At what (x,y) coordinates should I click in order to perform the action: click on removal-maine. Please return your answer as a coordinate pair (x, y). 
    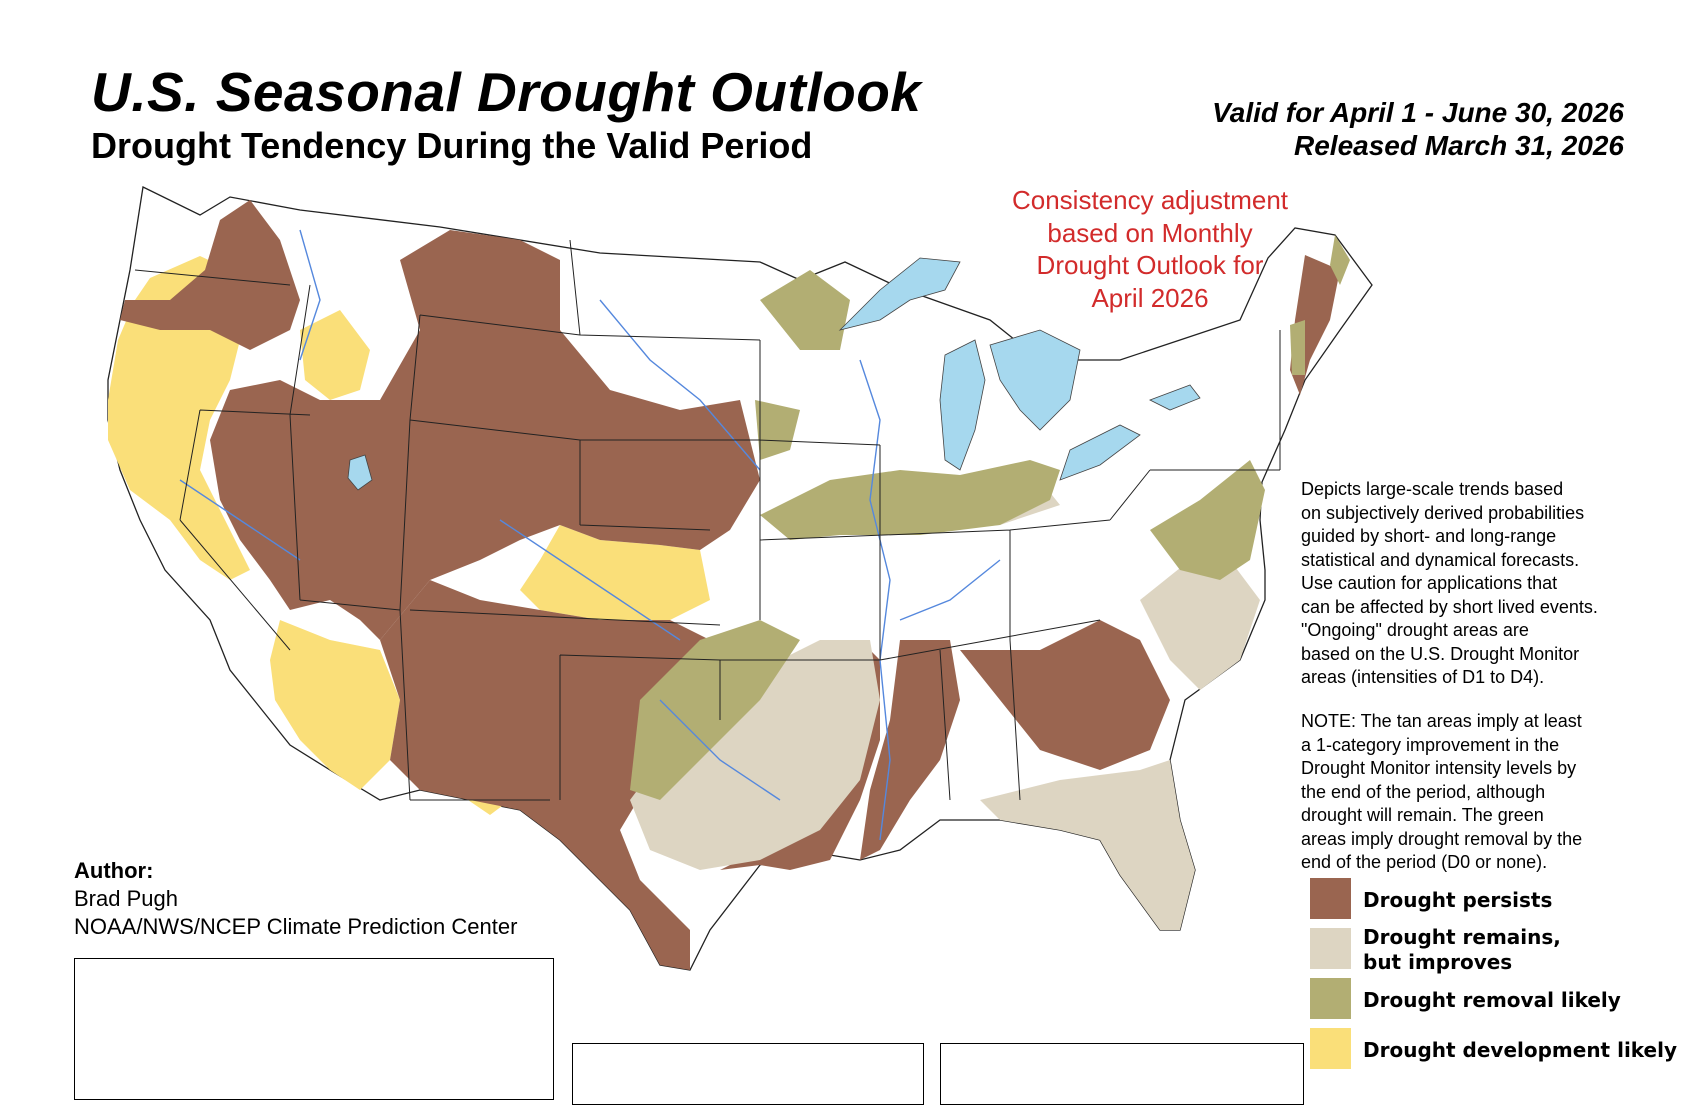
    Looking at the image, I should click on (1340, 260).